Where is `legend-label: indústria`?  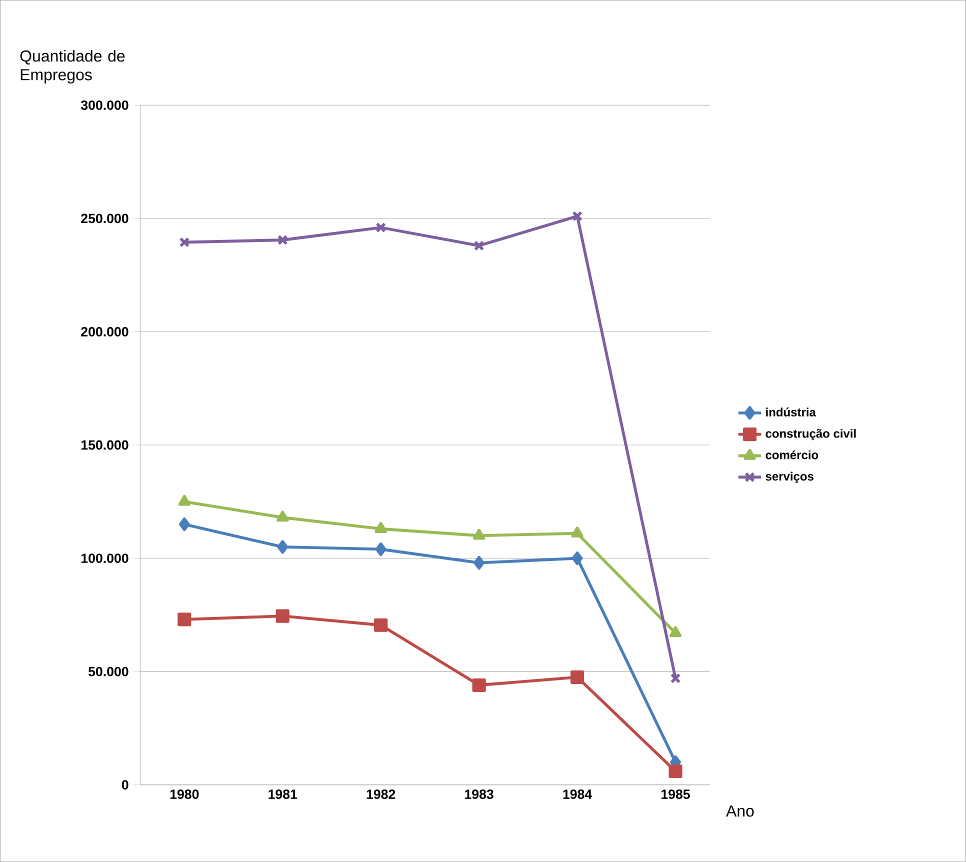
legend-label: indústria is located at coordinates (791, 412).